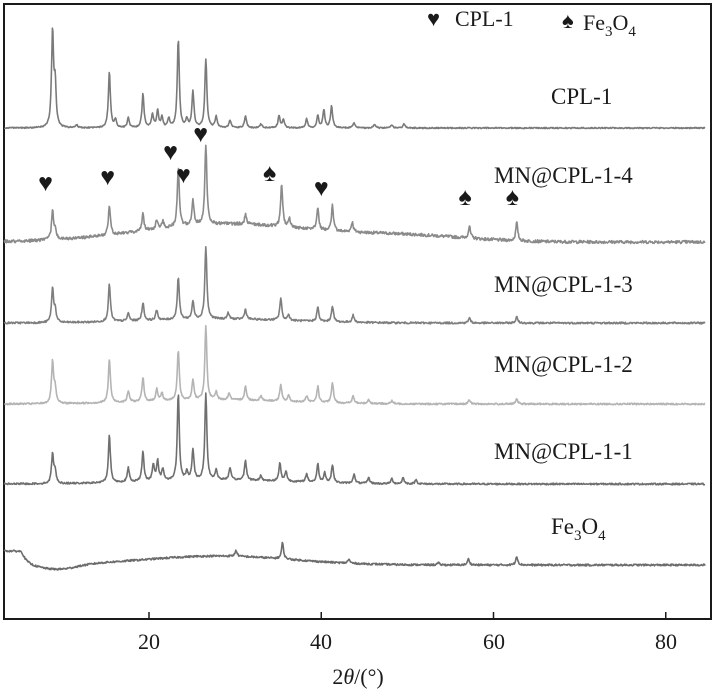 Image resolution: width=724 pixels, height=697 pixels. What do you see at coordinates (602, 536) in the screenshot?
I see `fe3o4-label-sub2: 4` at bounding box center [602, 536].